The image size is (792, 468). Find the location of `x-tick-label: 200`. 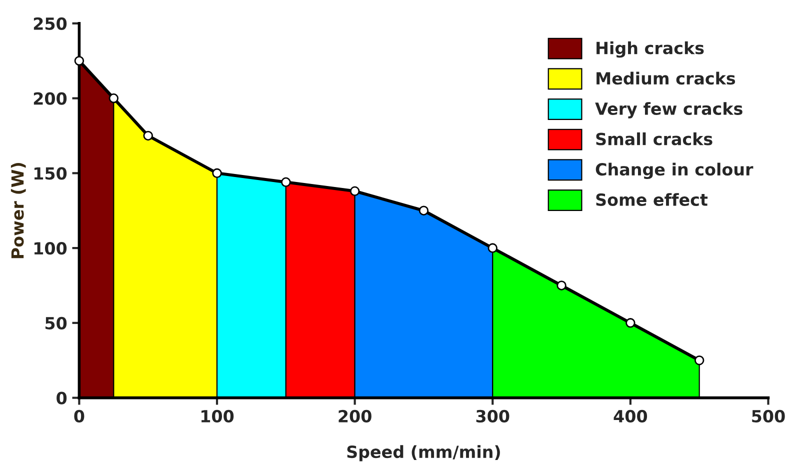

x-tick-label: 200 is located at coordinates (355, 416).